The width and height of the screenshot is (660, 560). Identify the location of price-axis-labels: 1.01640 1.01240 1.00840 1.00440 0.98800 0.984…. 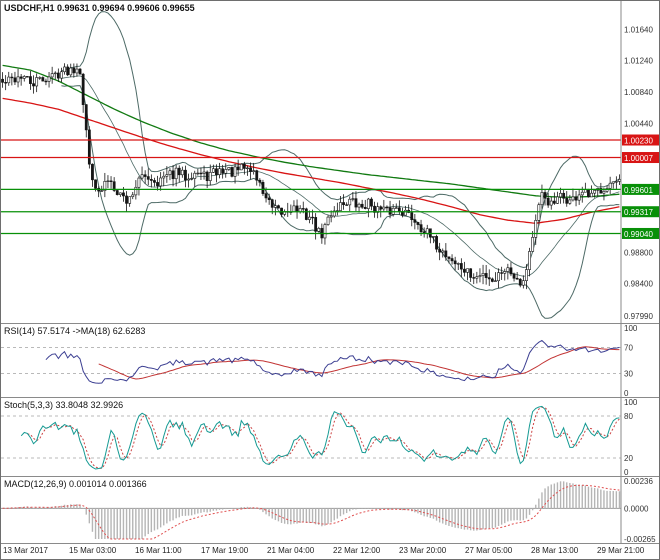
(638, 173).